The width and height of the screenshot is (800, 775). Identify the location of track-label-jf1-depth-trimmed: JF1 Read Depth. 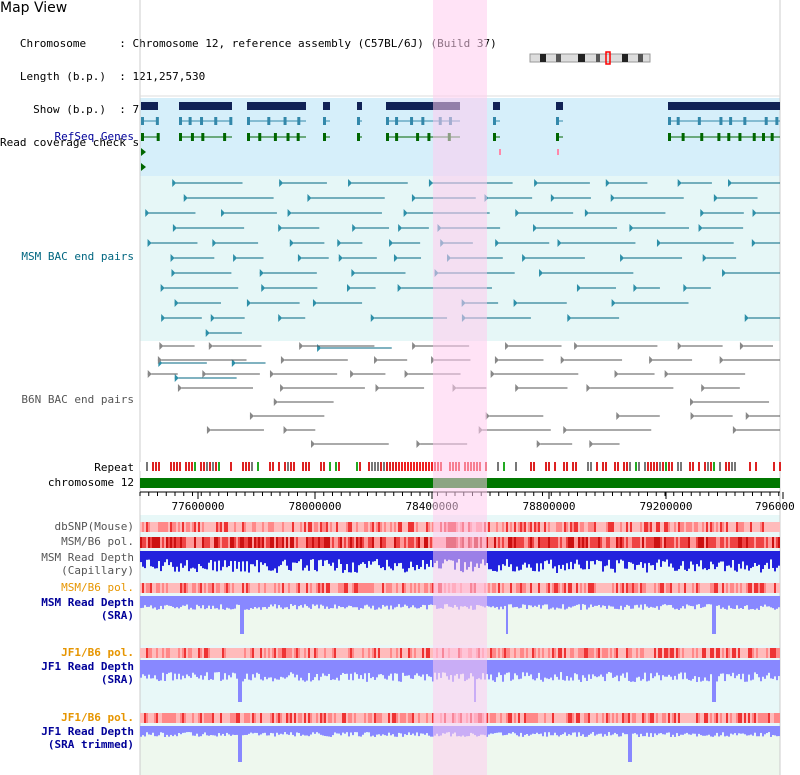
(87, 731).